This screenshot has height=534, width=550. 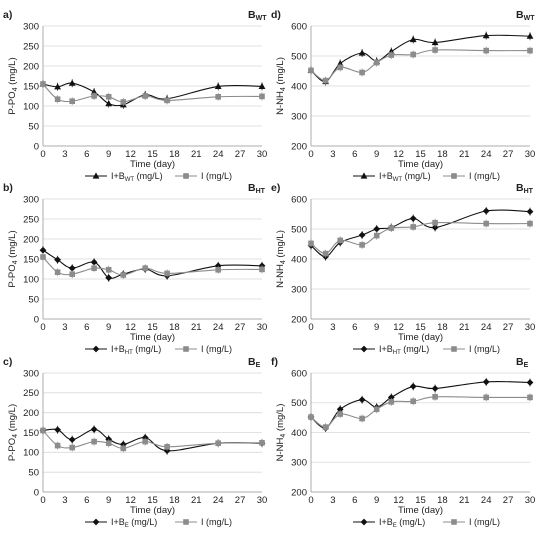 What do you see at coordinates (7, 15) in the screenshot?
I see `panel-label: a)` at bounding box center [7, 15].